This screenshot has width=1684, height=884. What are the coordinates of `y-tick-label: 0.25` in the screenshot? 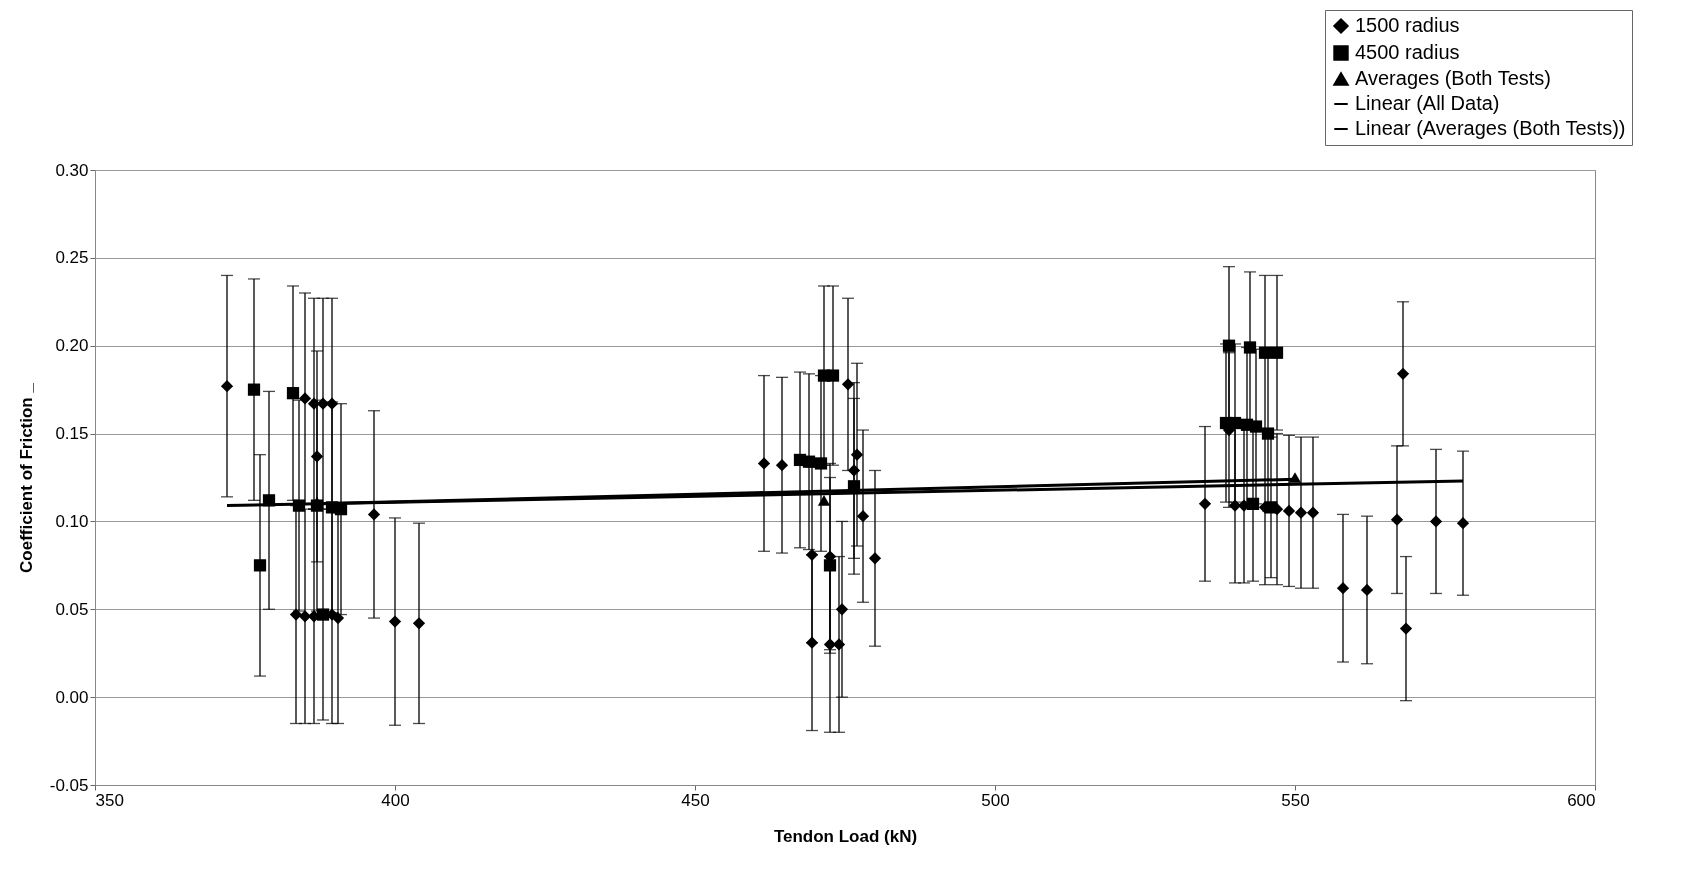 It's located at (72, 258).